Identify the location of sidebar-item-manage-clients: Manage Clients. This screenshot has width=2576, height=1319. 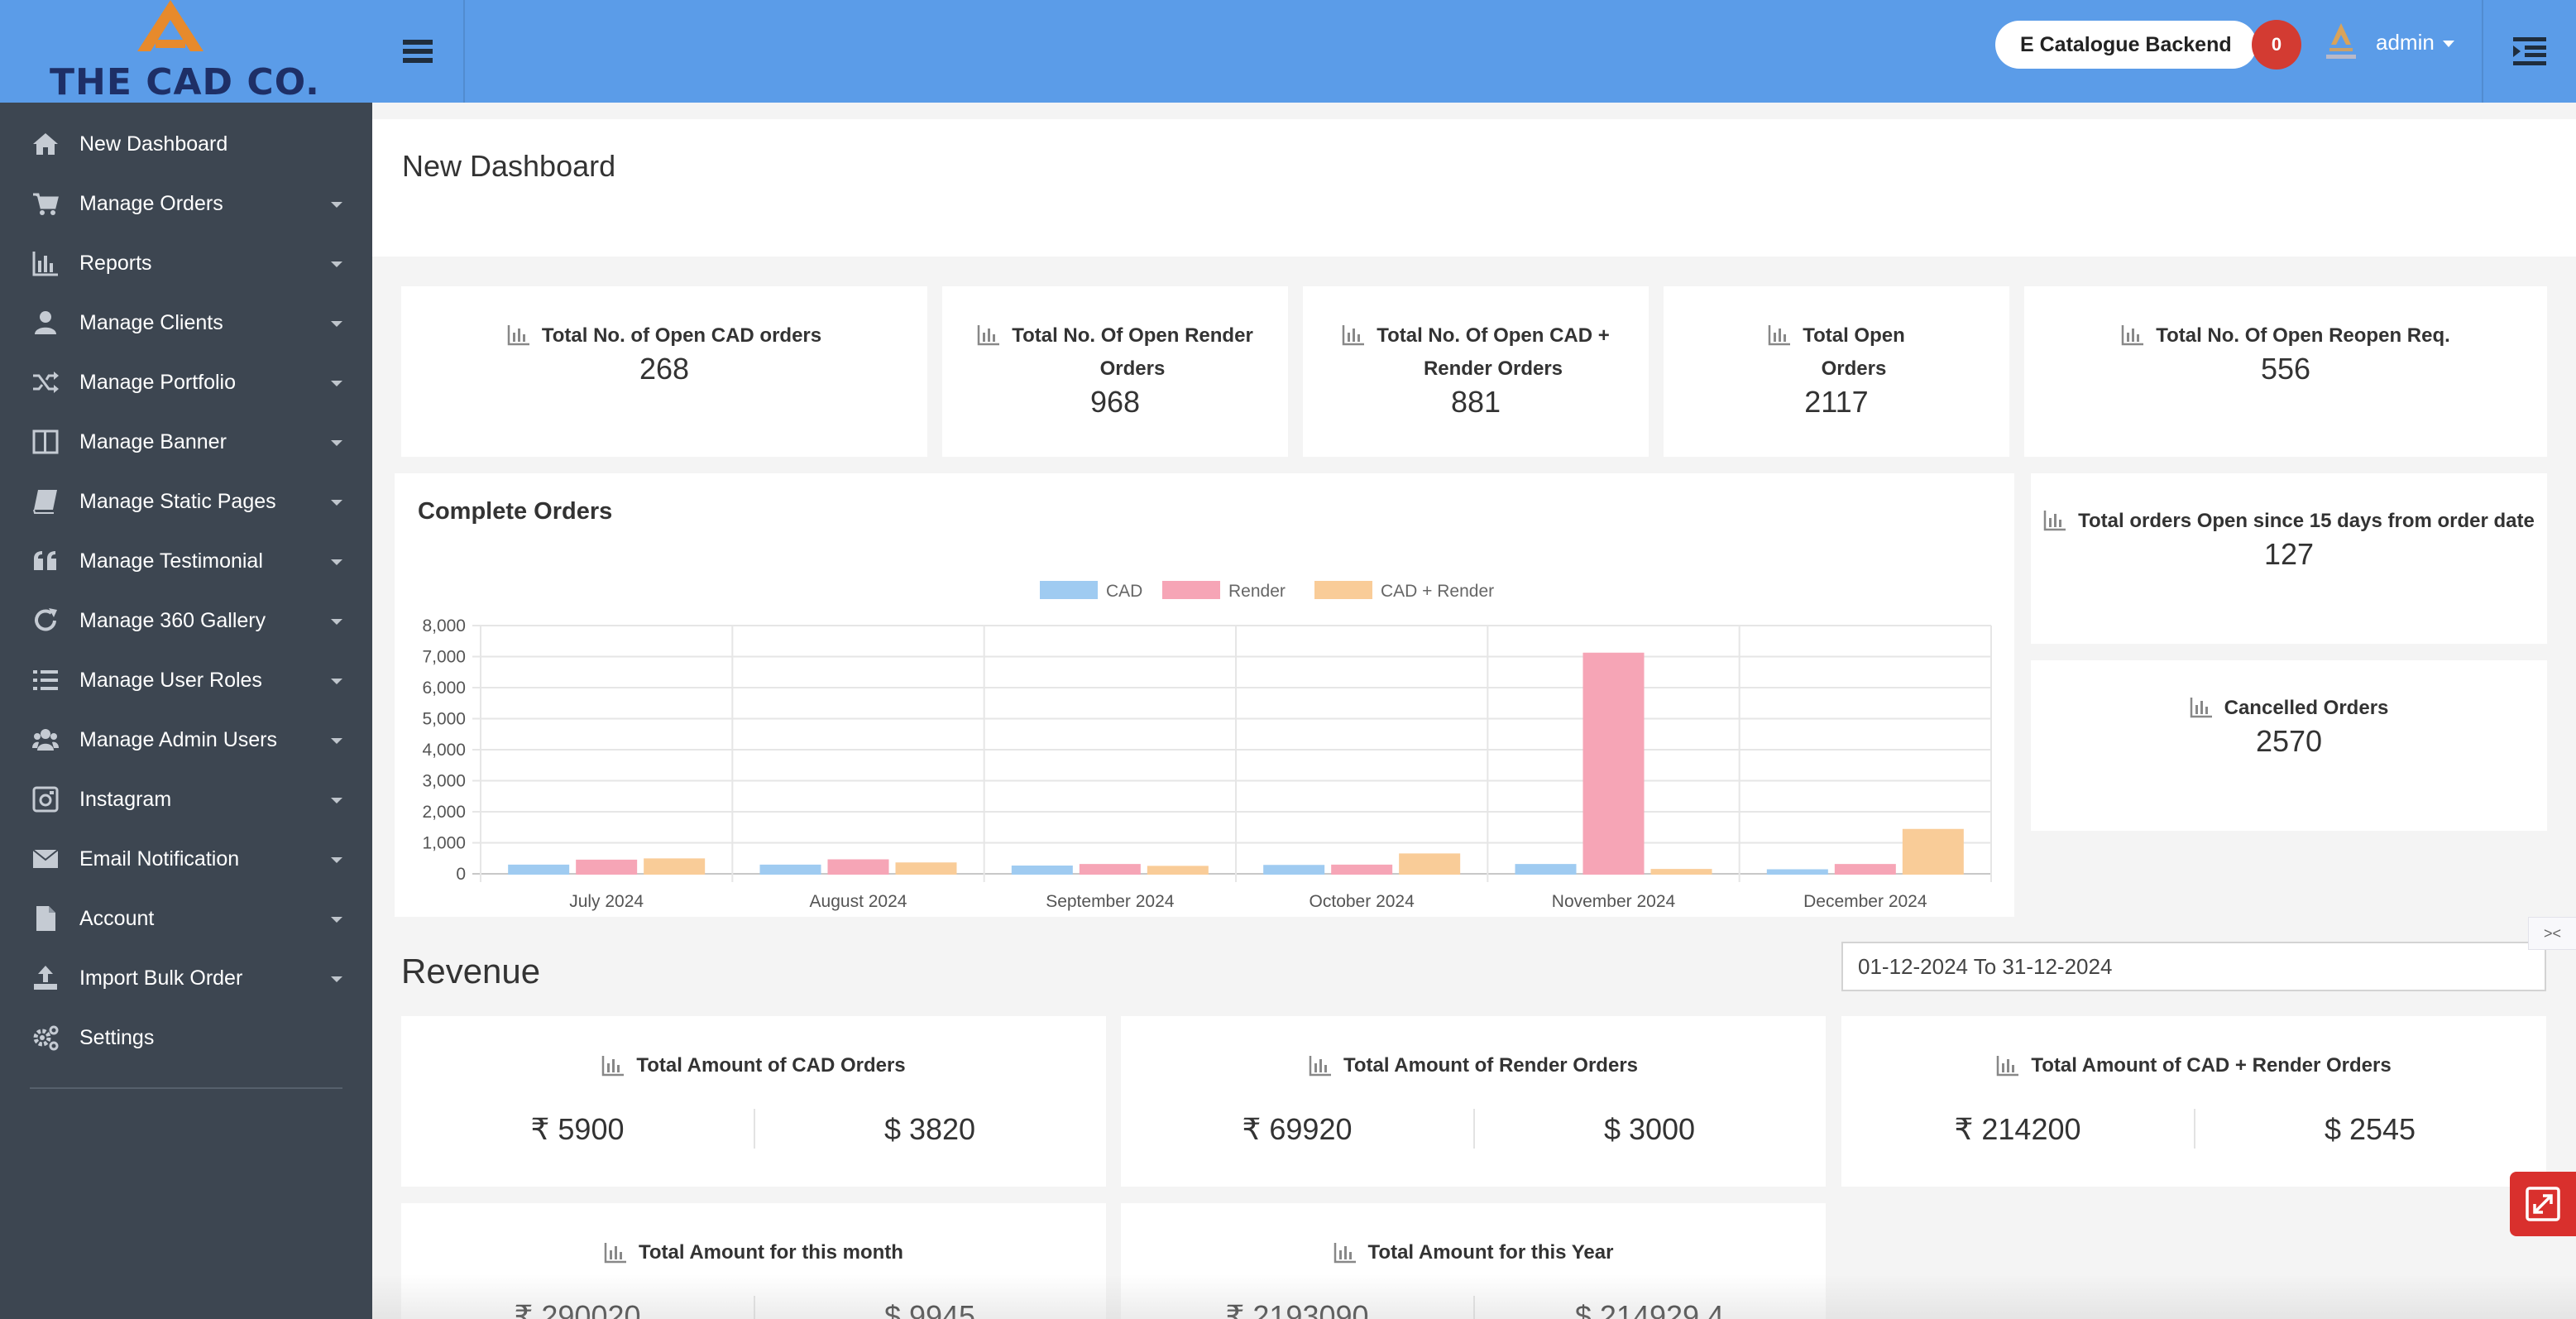
(186, 323).